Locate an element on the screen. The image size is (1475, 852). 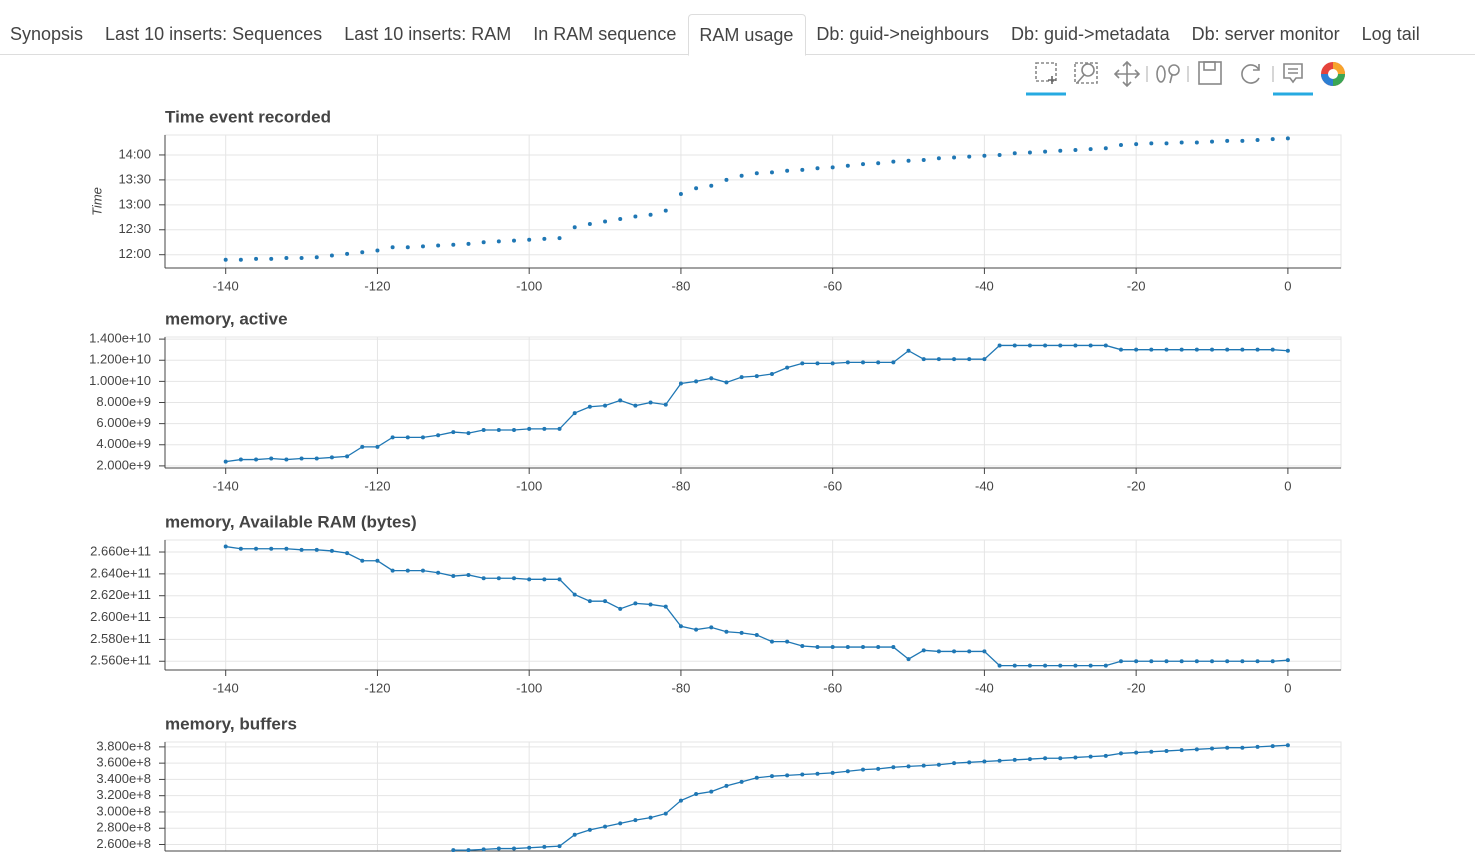
tab: Db: guid->metadata is located at coordinates (1090, 34).